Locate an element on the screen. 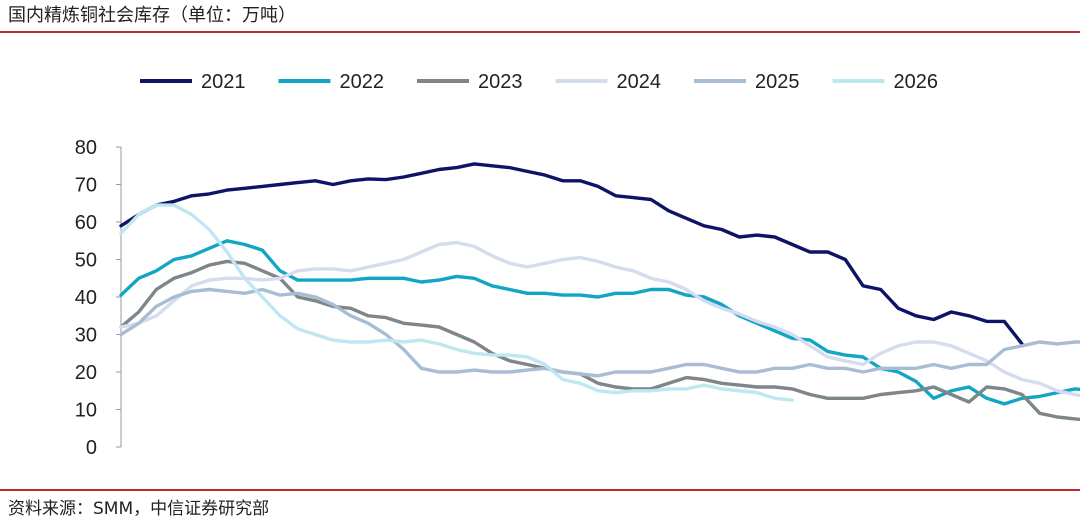 This screenshot has height=526, width=1080. source-note: 资料来源：SMM，中信证券研究部 is located at coordinates (139, 509).